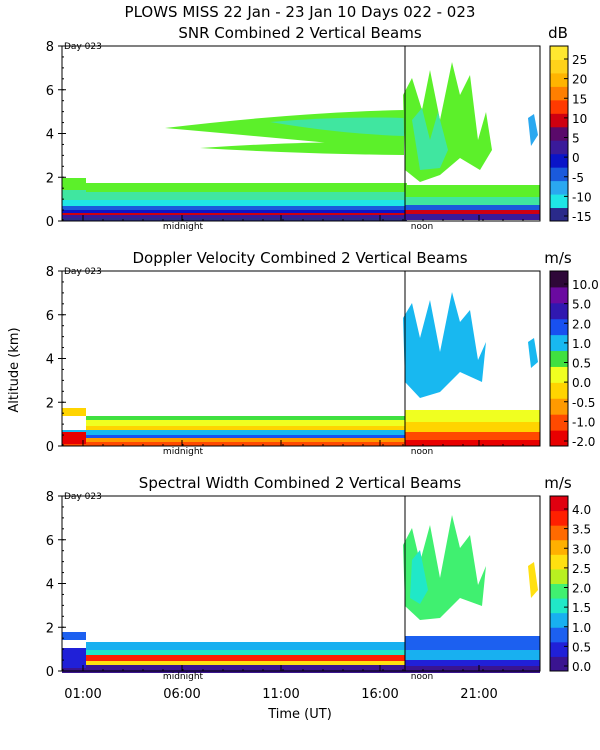  I want to click on doppler-day-label: Day 023, so click(83, 272).